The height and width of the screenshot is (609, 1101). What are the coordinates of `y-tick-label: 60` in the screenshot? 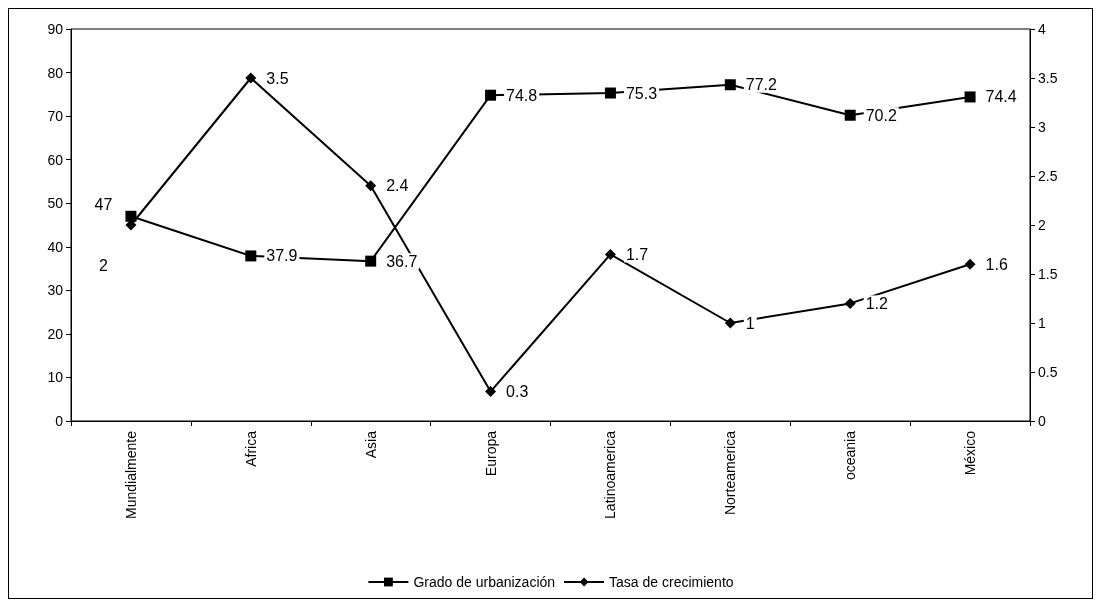 It's located at (55, 159).